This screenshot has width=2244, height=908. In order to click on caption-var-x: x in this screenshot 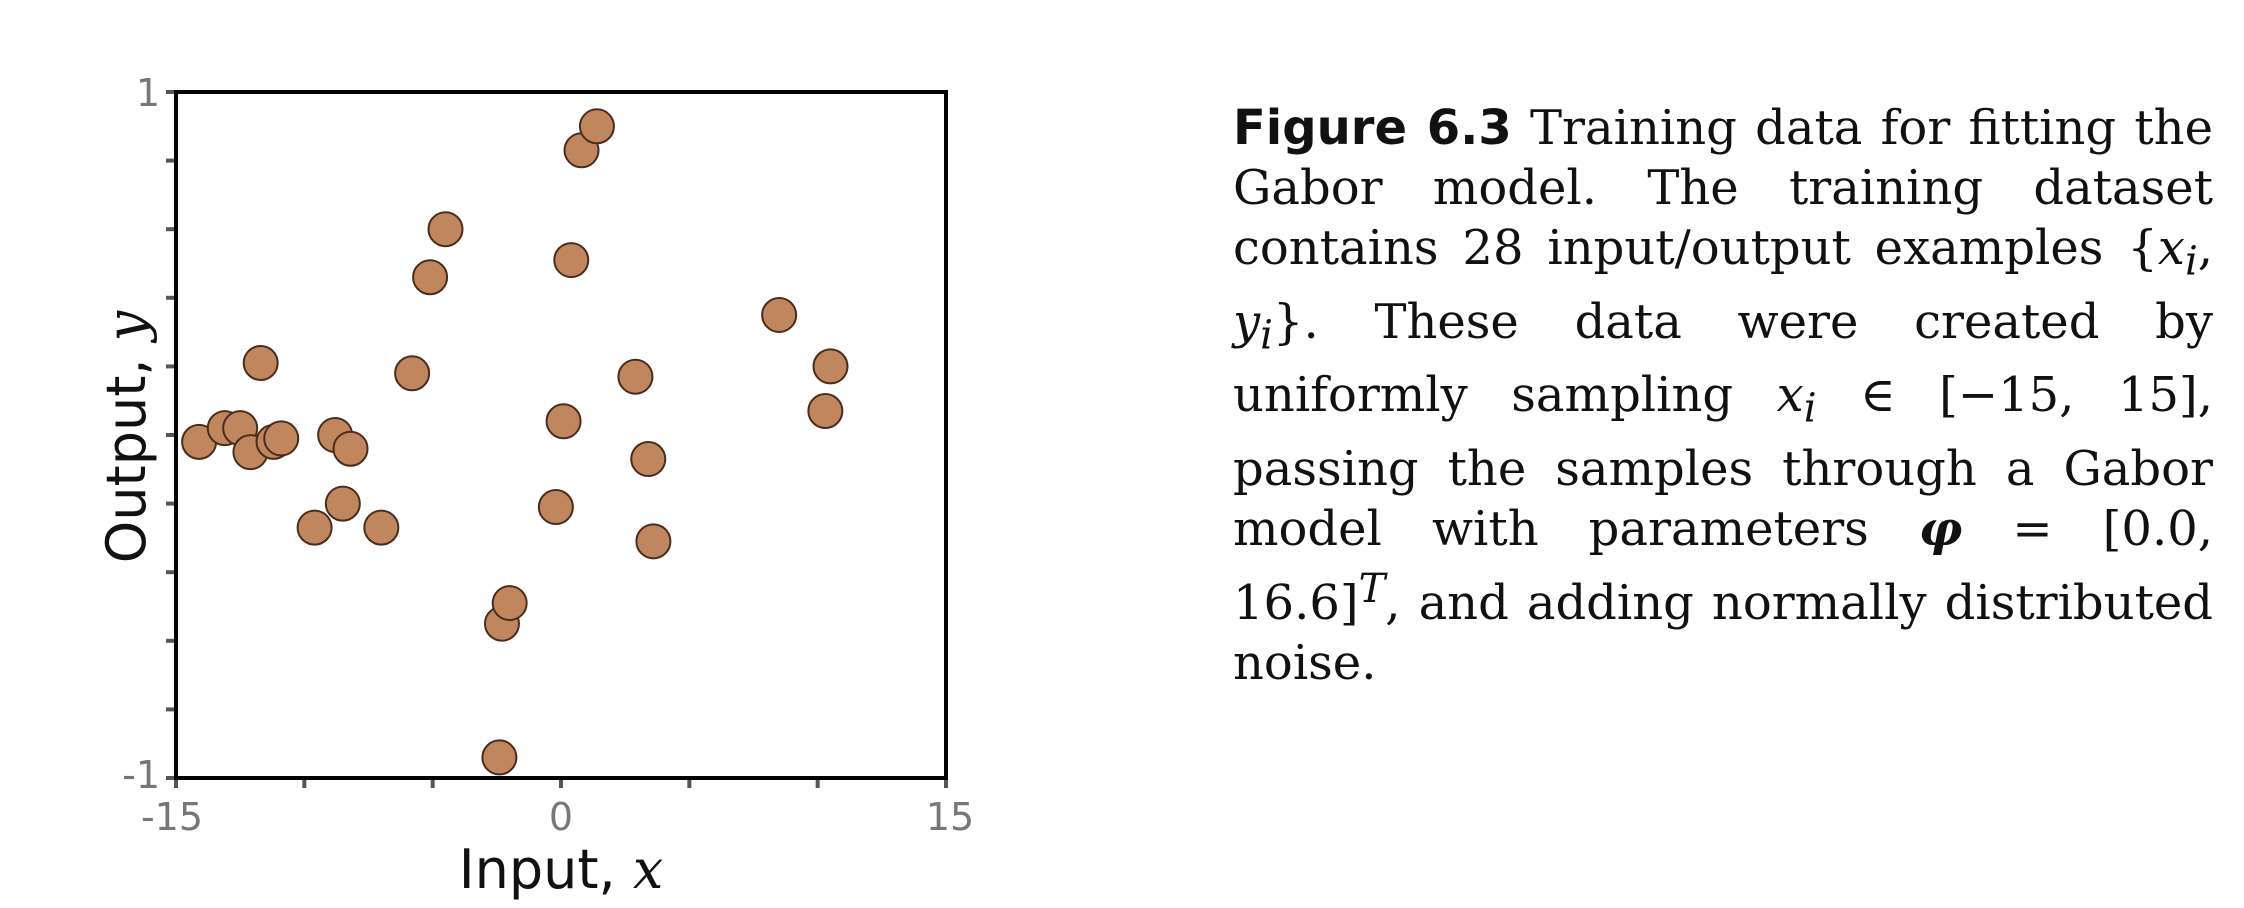, I will do `click(2171, 248)`.